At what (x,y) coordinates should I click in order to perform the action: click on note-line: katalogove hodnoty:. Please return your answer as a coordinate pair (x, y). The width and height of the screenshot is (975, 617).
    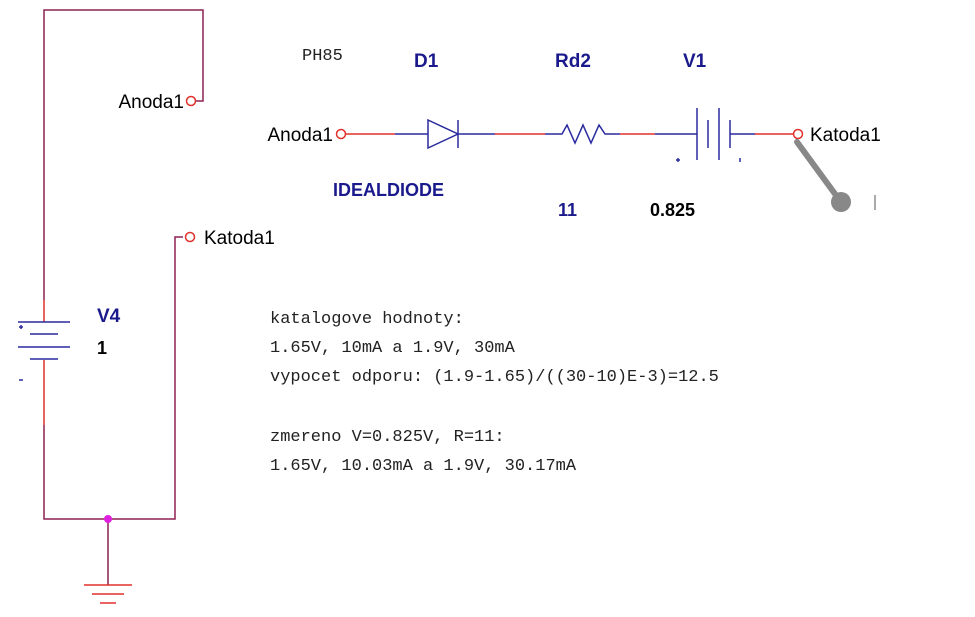
    Looking at the image, I should click on (367, 319).